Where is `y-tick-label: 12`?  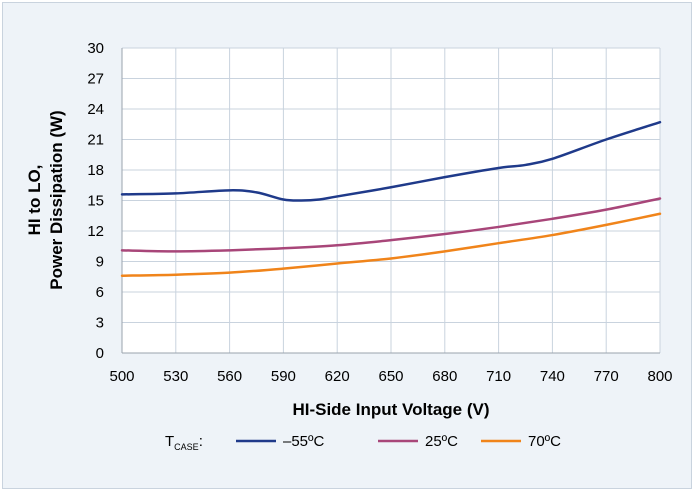
y-tick-label: 12 is located at coordinates (95, 231).